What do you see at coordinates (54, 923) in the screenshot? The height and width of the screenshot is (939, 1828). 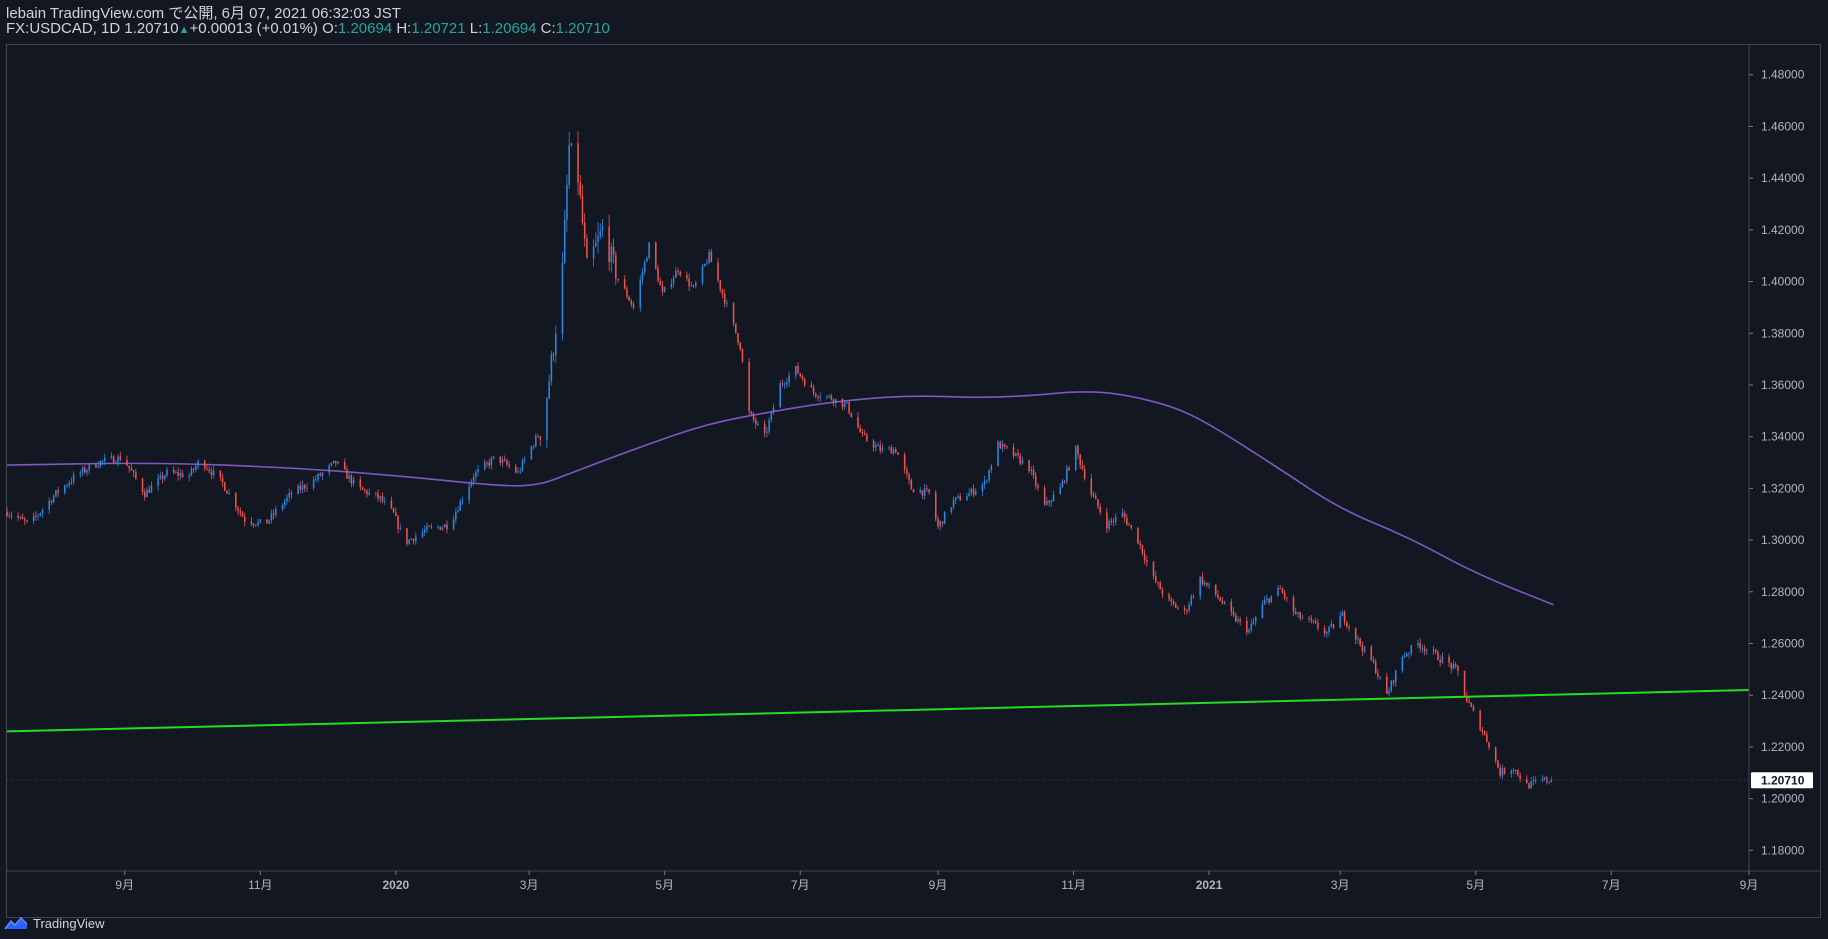 I see `tradingview-branding: TradingView` at bounding box center [54, 923].